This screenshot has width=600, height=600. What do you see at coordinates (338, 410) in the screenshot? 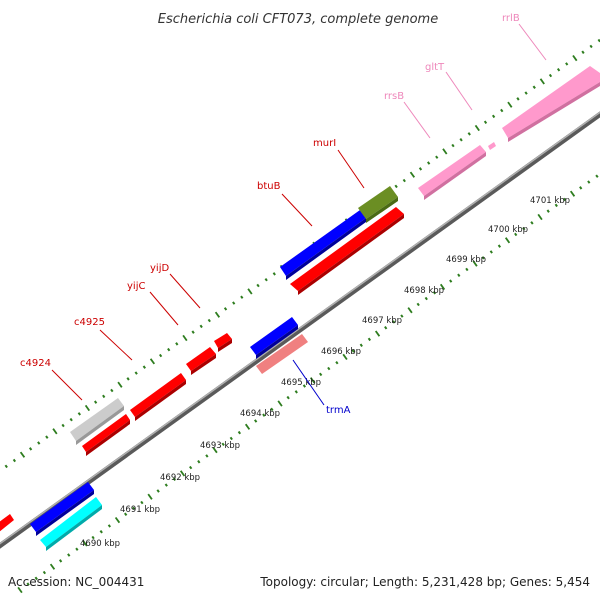
I see `gene-label-trmA: trmA` at bounding box center [338, 410].